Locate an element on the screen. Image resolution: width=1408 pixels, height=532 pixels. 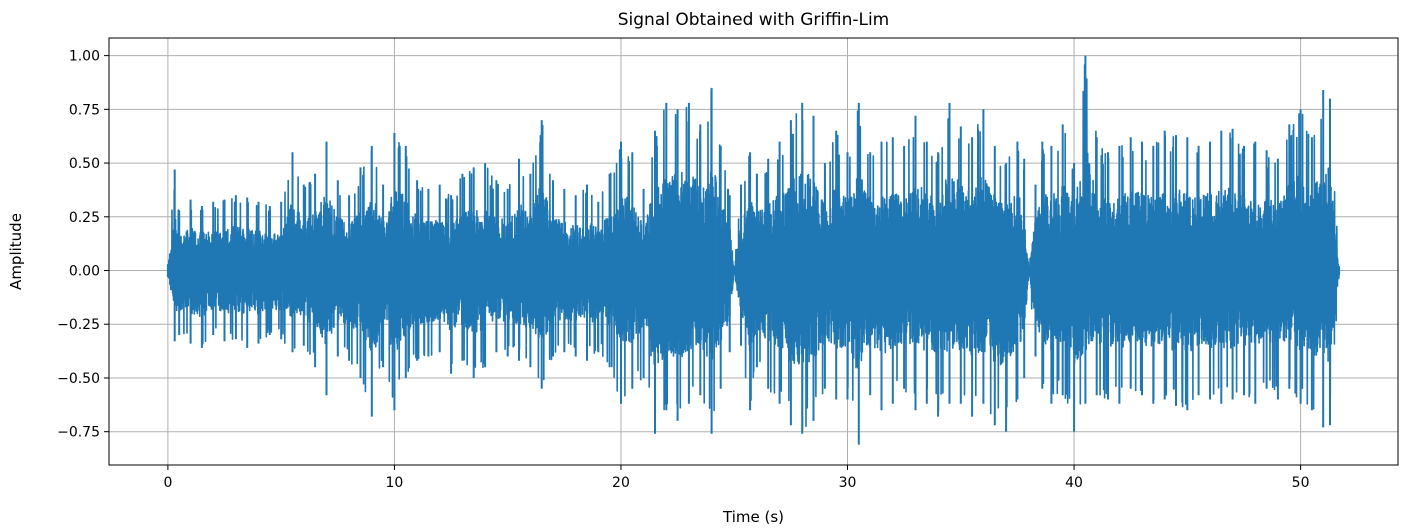
x-tick-label: 30 is located at coordinates (848, 483).